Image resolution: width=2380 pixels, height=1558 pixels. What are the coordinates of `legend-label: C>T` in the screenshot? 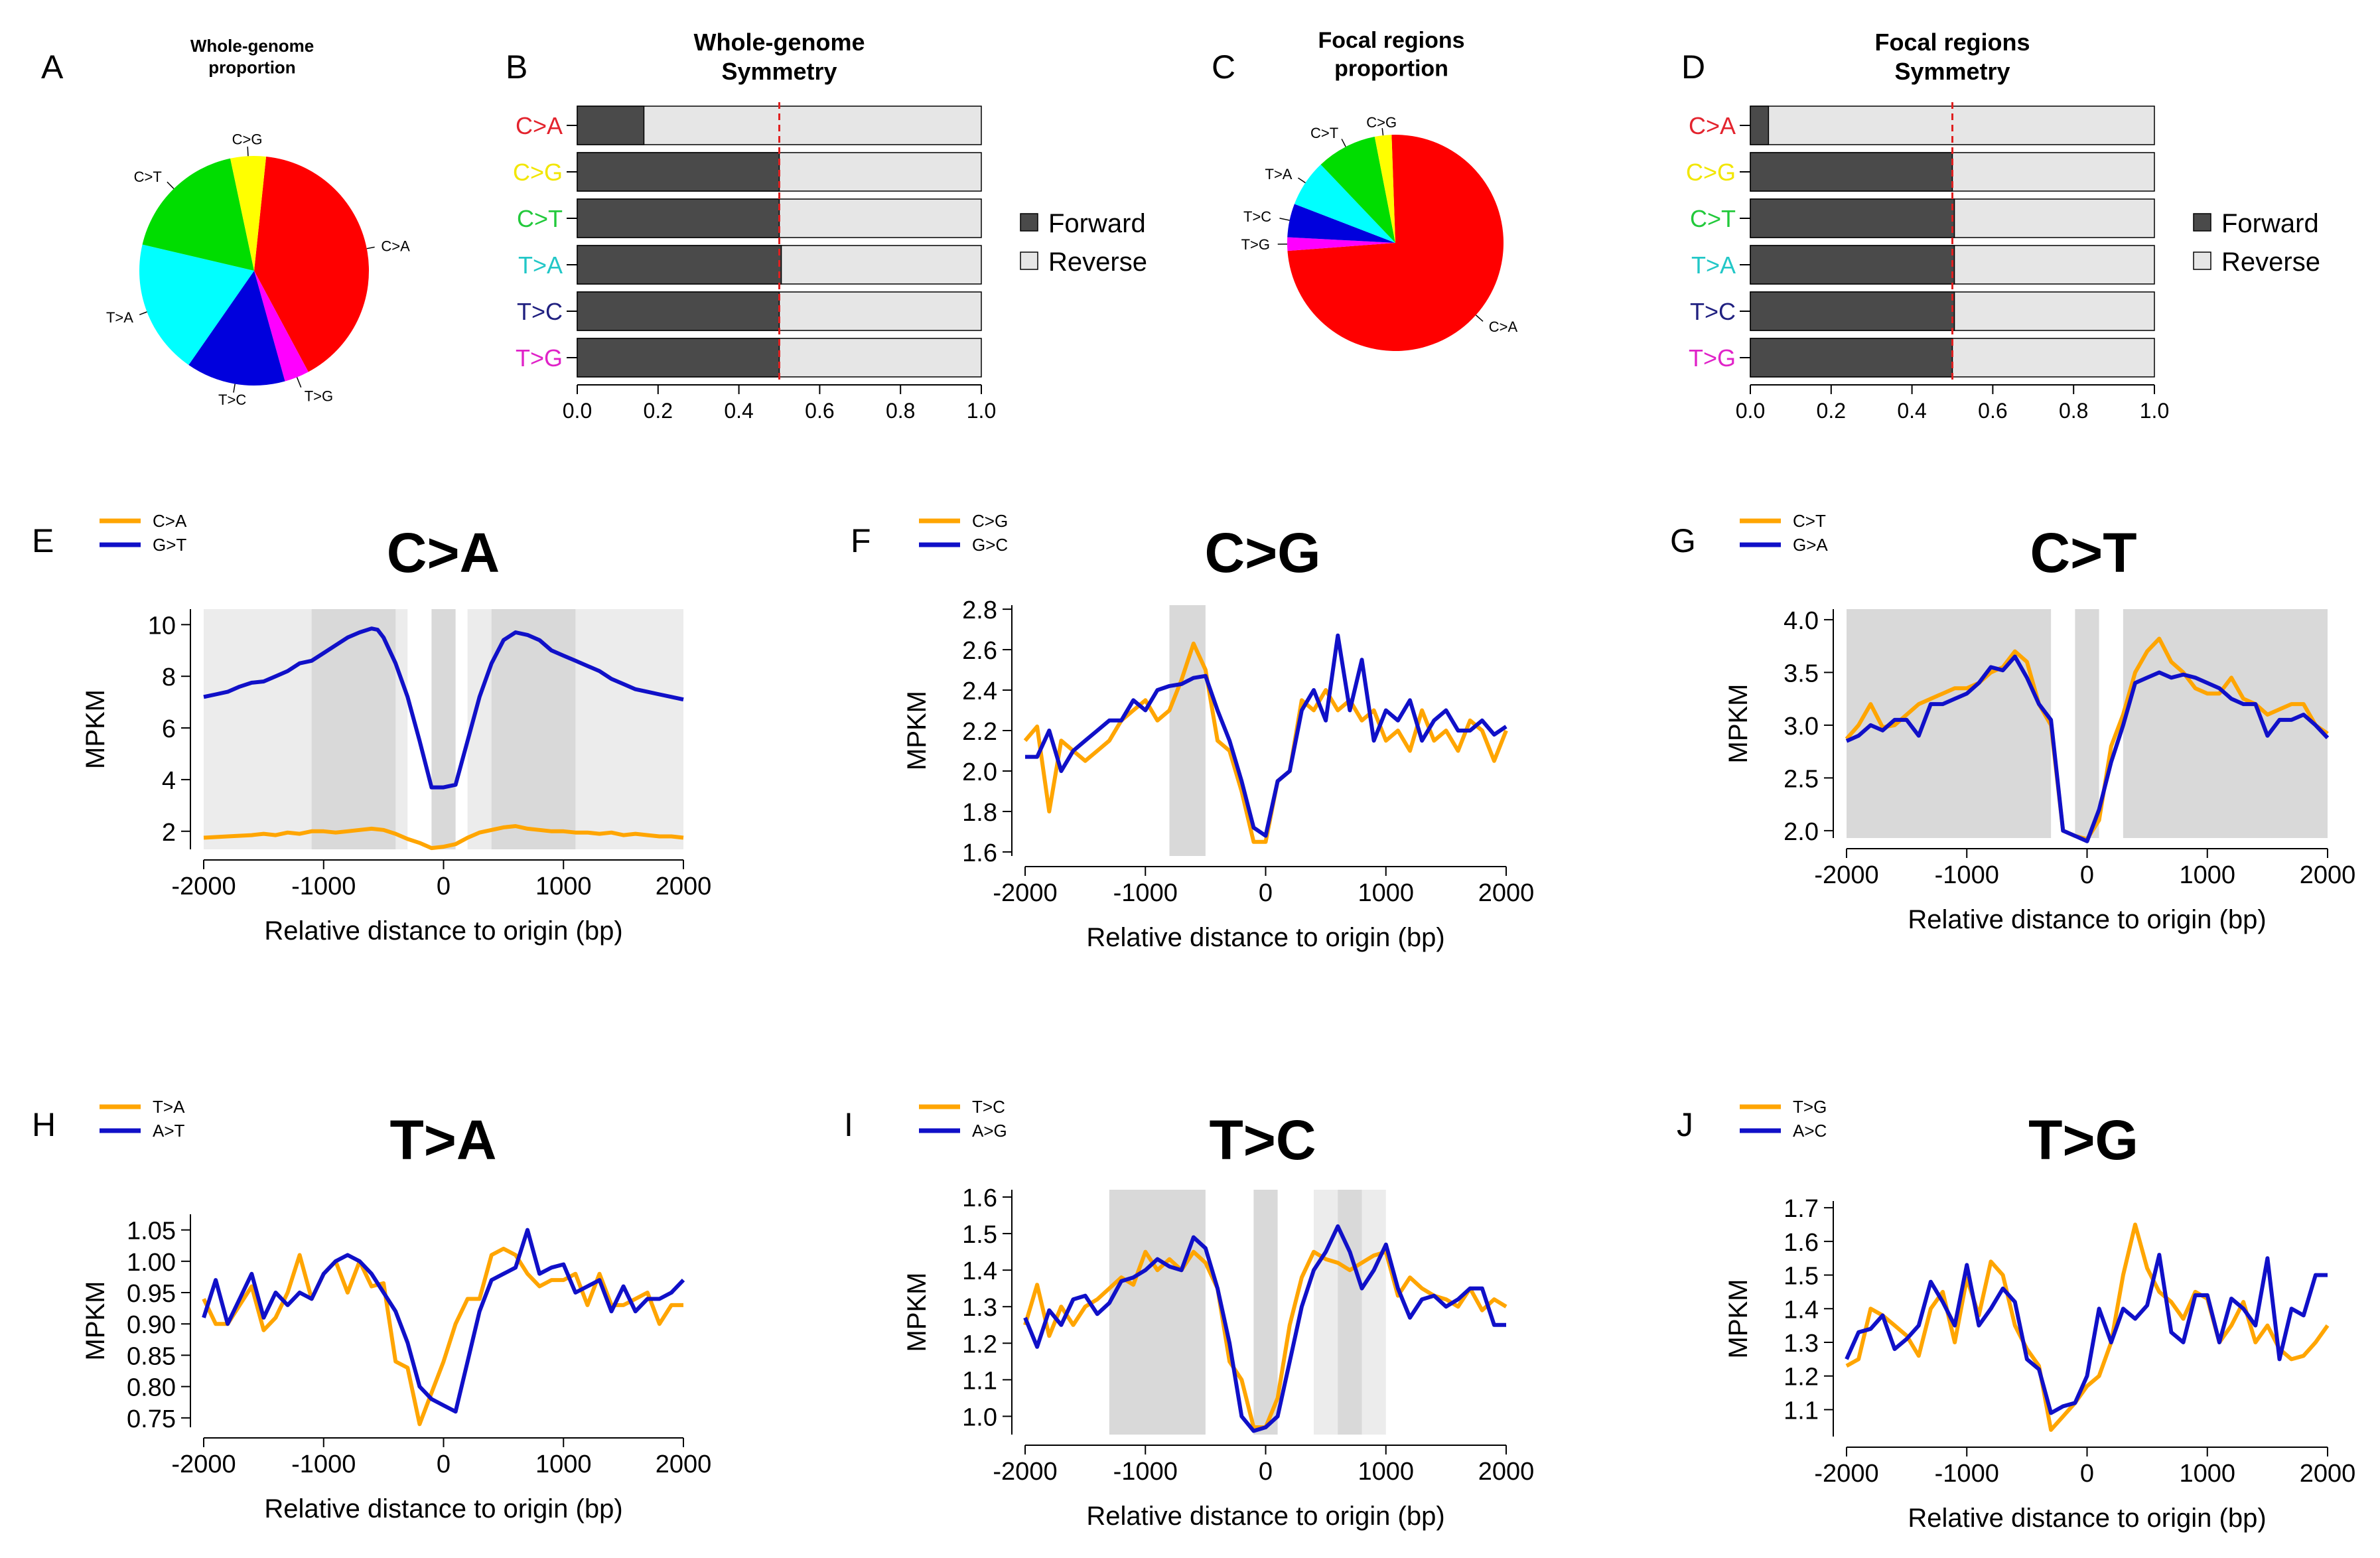 It's located at (1809, 521).